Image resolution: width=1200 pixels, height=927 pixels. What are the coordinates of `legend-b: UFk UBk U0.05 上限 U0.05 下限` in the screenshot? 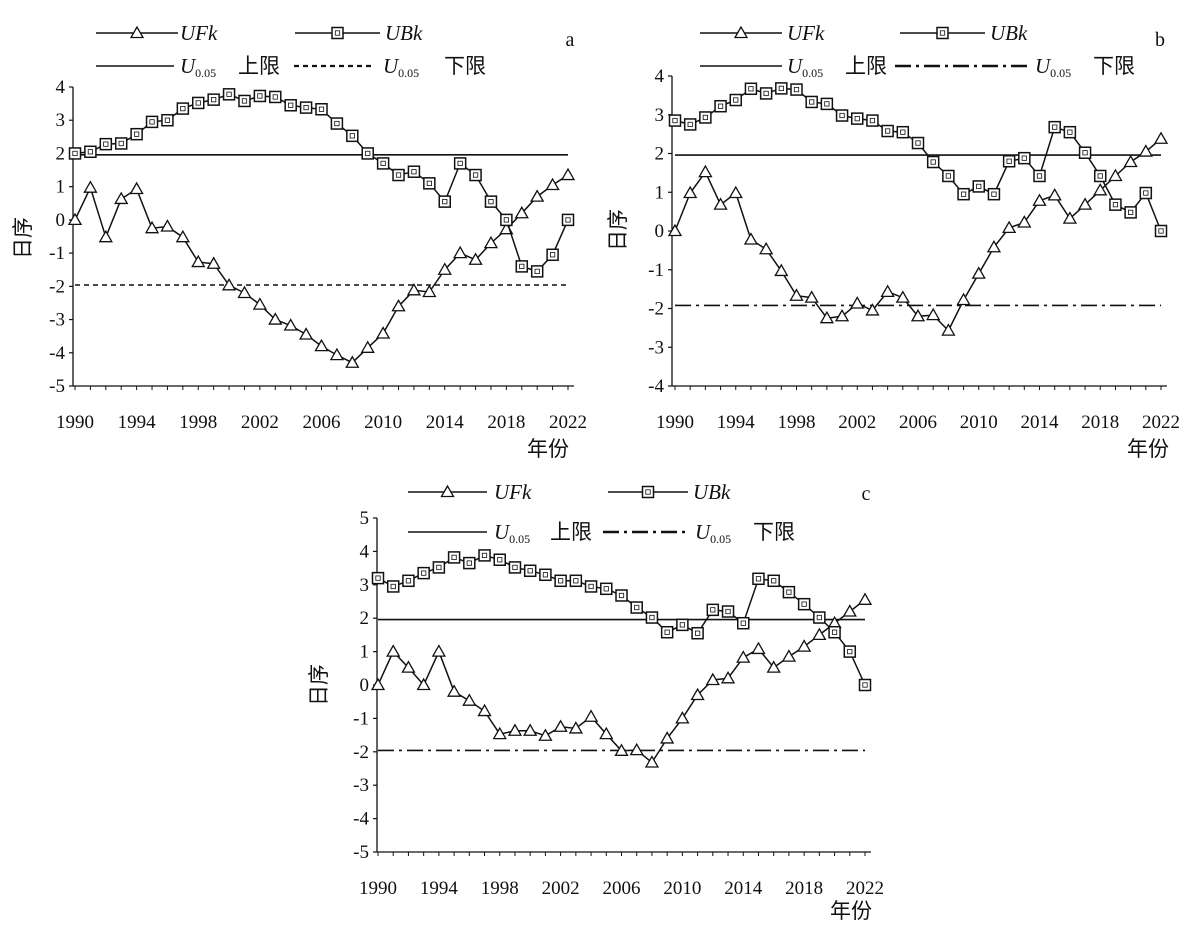 It's located at (917, 50).